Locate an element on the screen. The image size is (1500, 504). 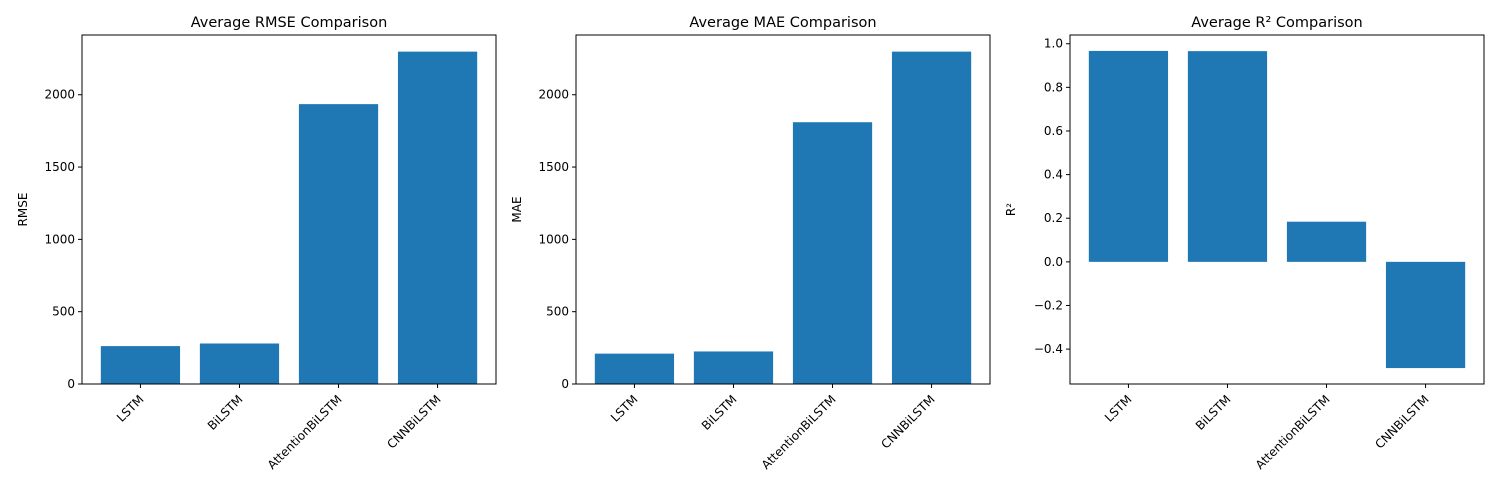
rmse-y-tick-label: 2000 is located at coordinates (59, 95).